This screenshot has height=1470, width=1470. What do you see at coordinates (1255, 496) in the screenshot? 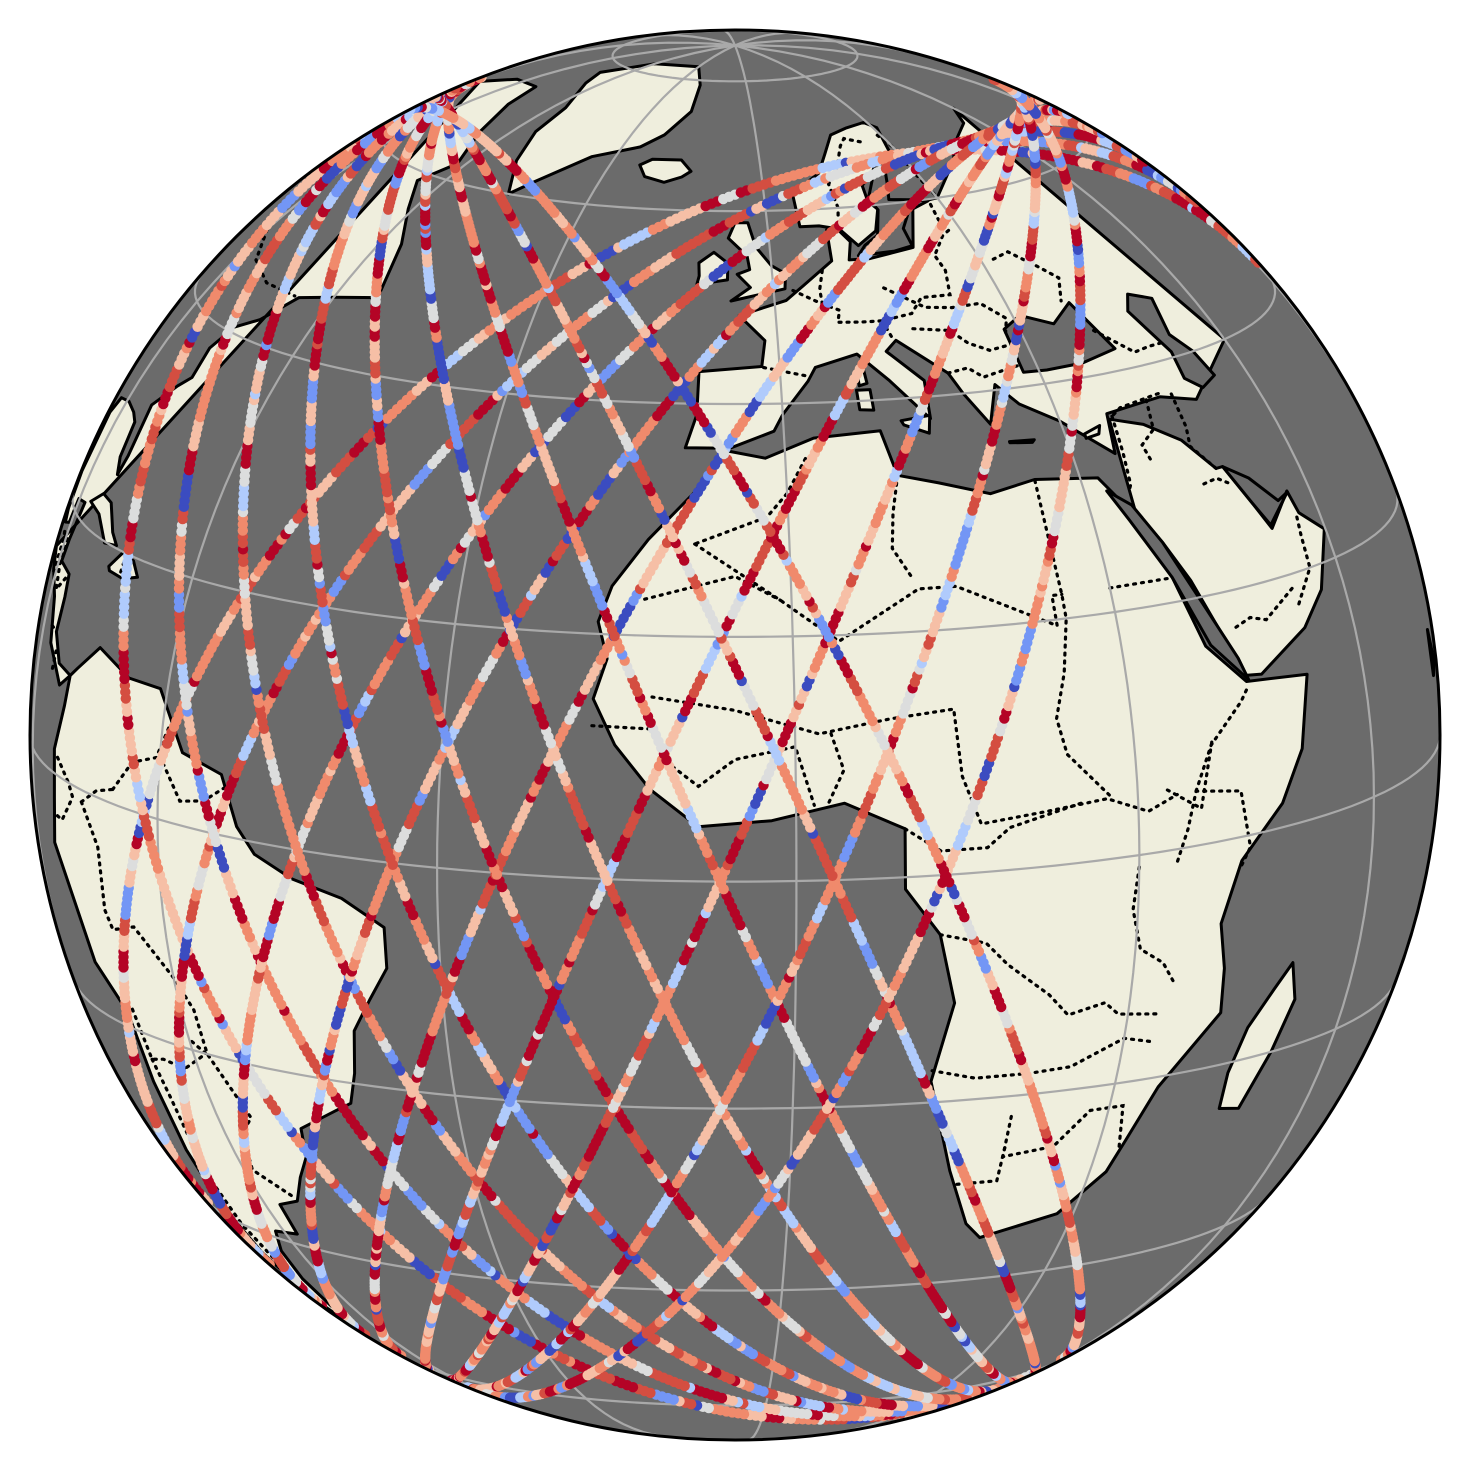
I see `gulf` at bounding box center [1255, 496].